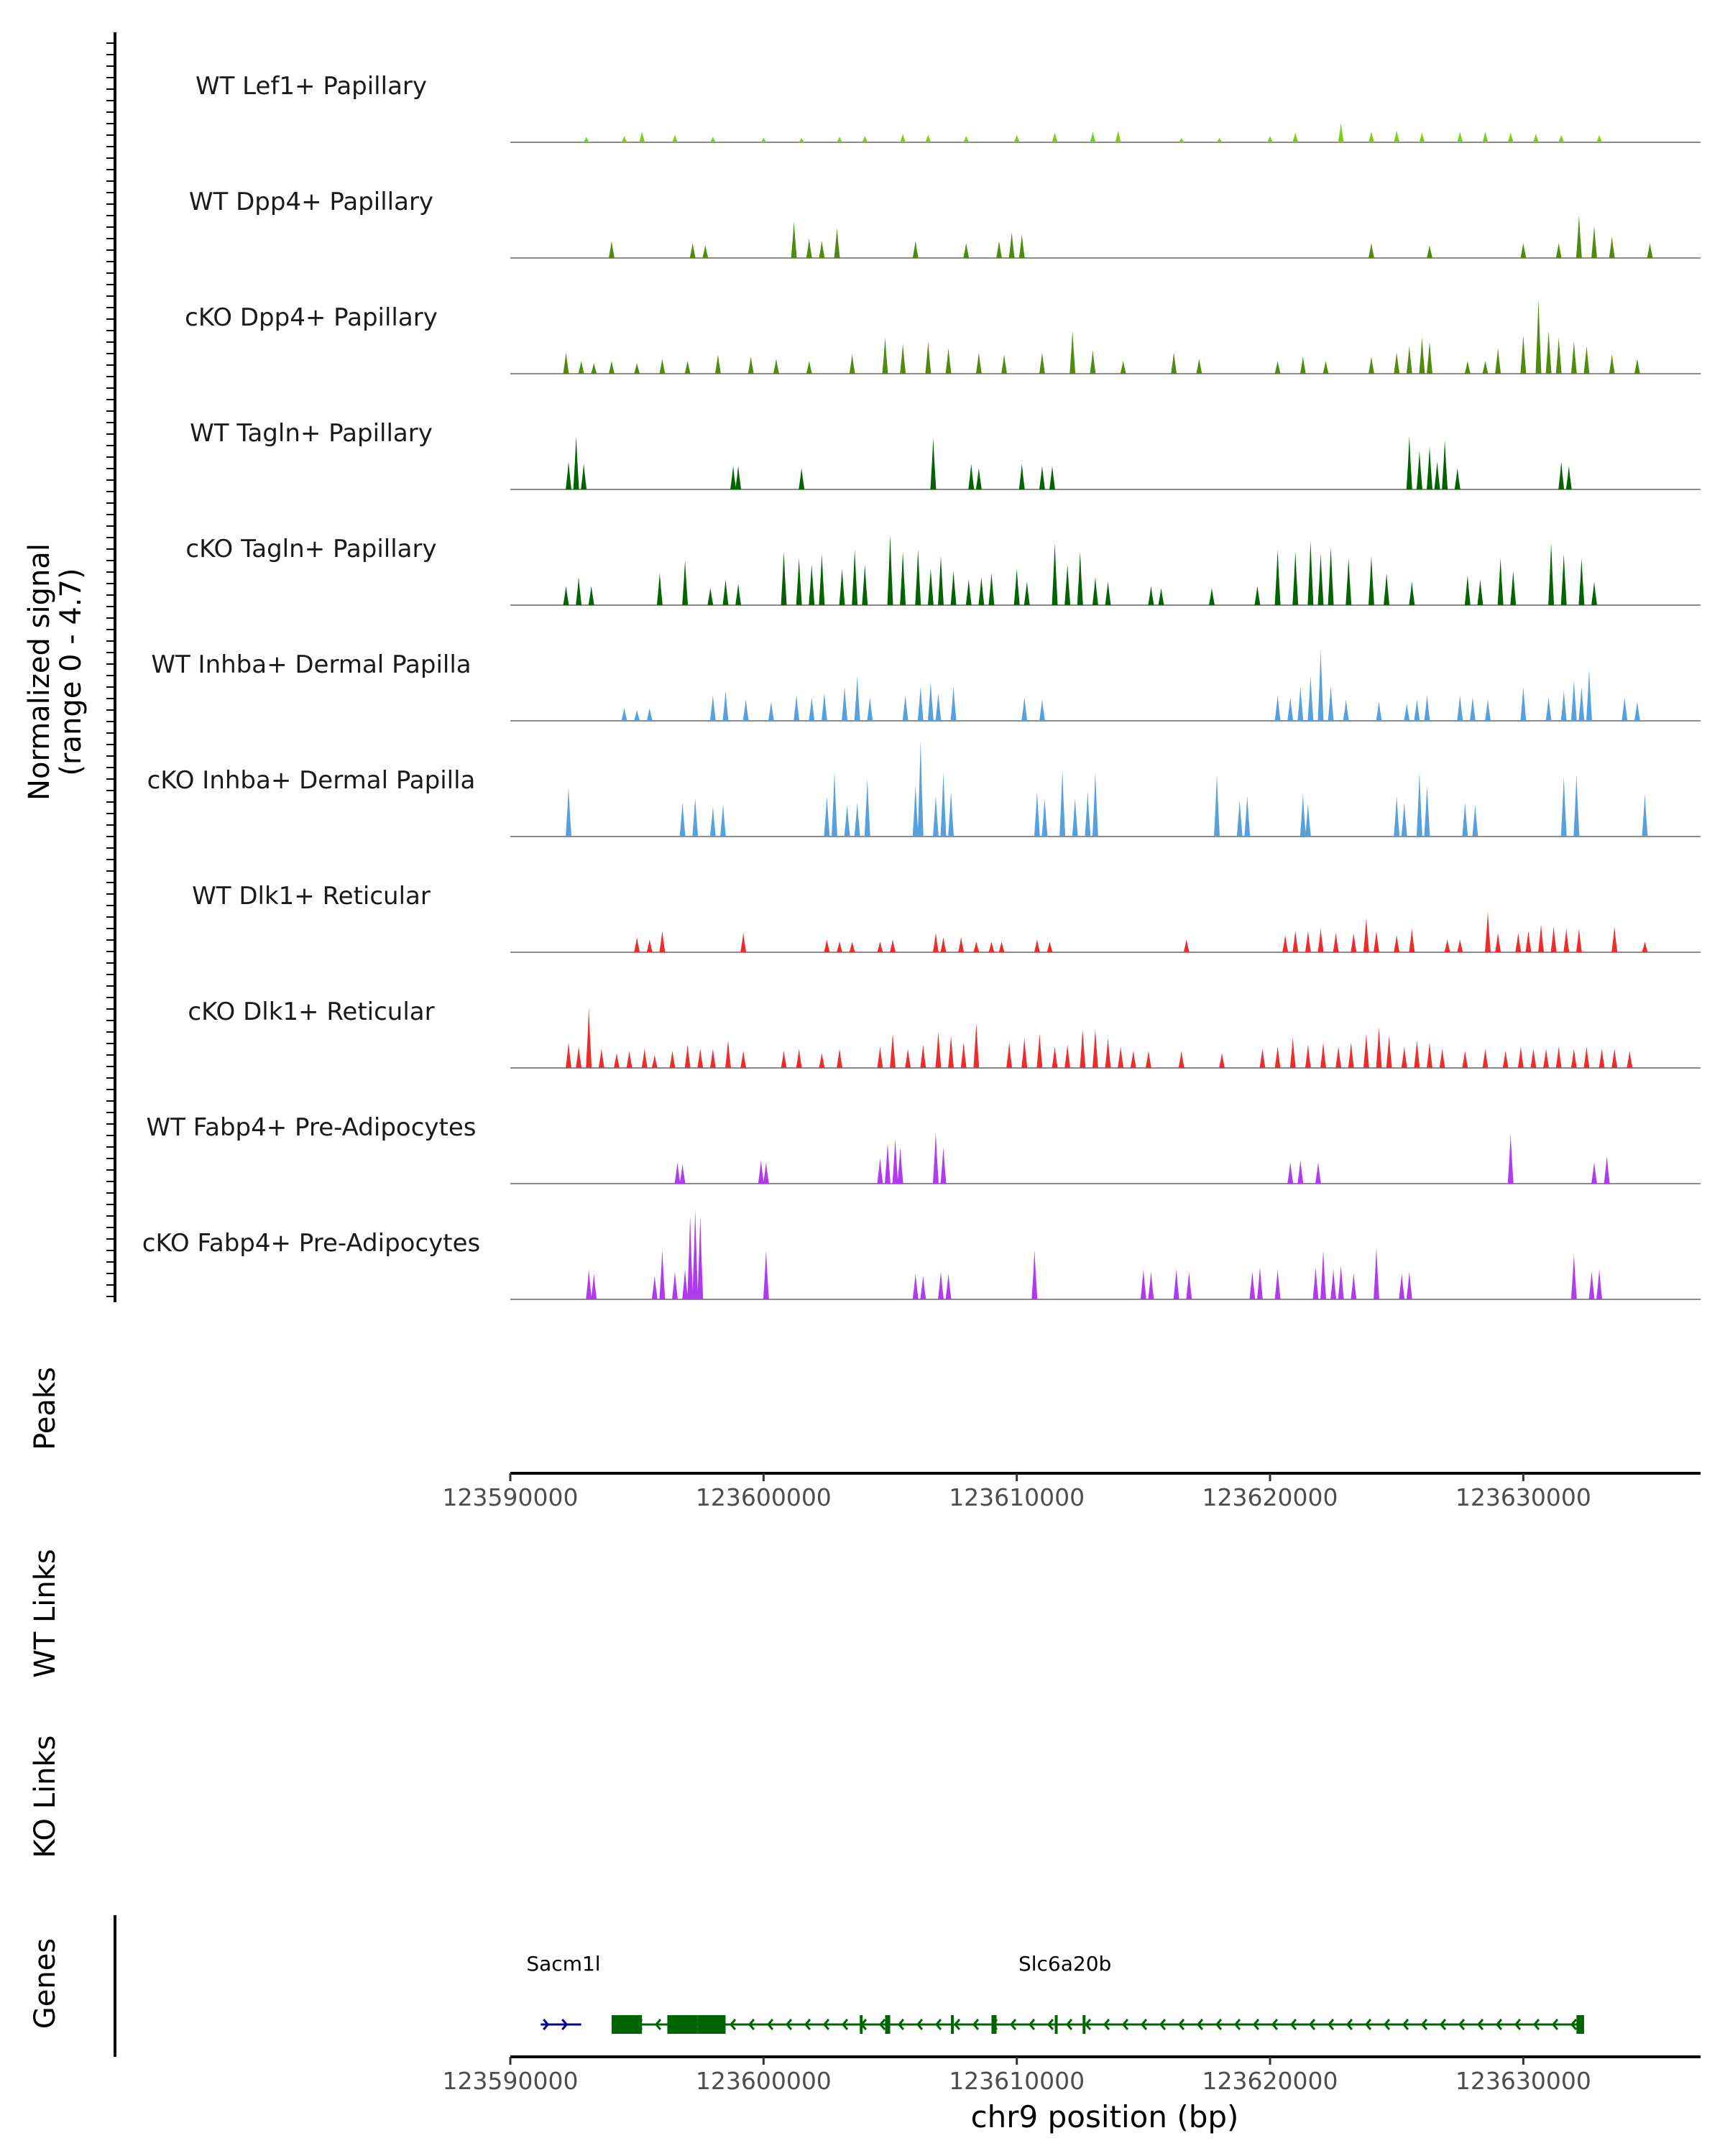  Describe the element at coordinates (111, 667) in the screenshot. I see `signal-y-axis` at that location.